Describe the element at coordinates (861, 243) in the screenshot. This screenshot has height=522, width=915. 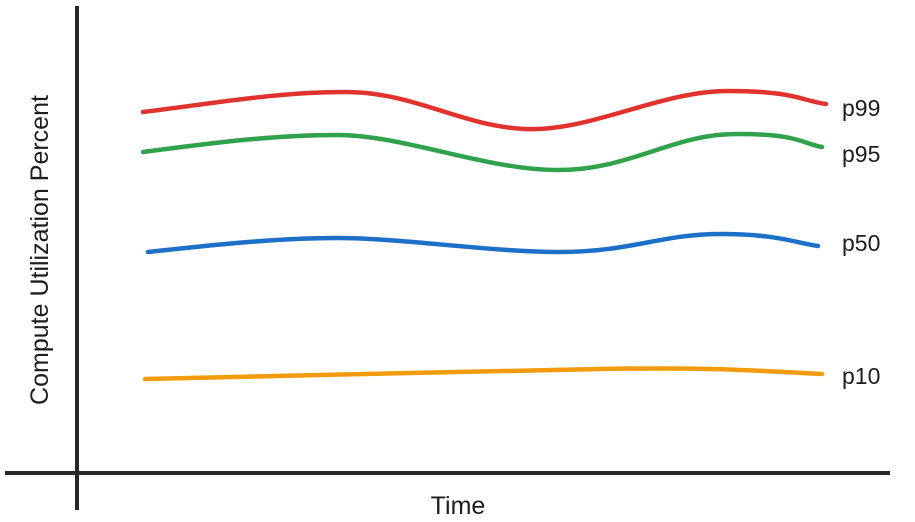
I see `series-label-p50: p50` at that location.